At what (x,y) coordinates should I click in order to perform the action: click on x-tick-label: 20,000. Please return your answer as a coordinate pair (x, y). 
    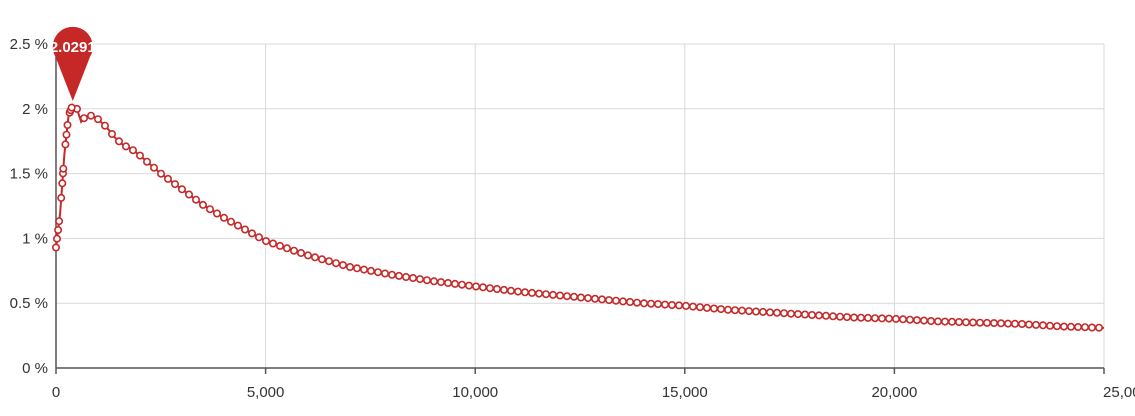
    Looking at the image, I should click on (894, 392).